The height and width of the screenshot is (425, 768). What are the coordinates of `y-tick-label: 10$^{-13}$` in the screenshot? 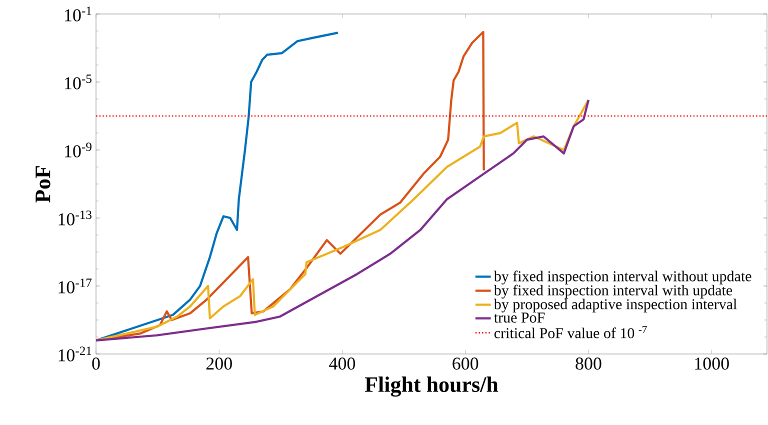 It's located at (75, 218).